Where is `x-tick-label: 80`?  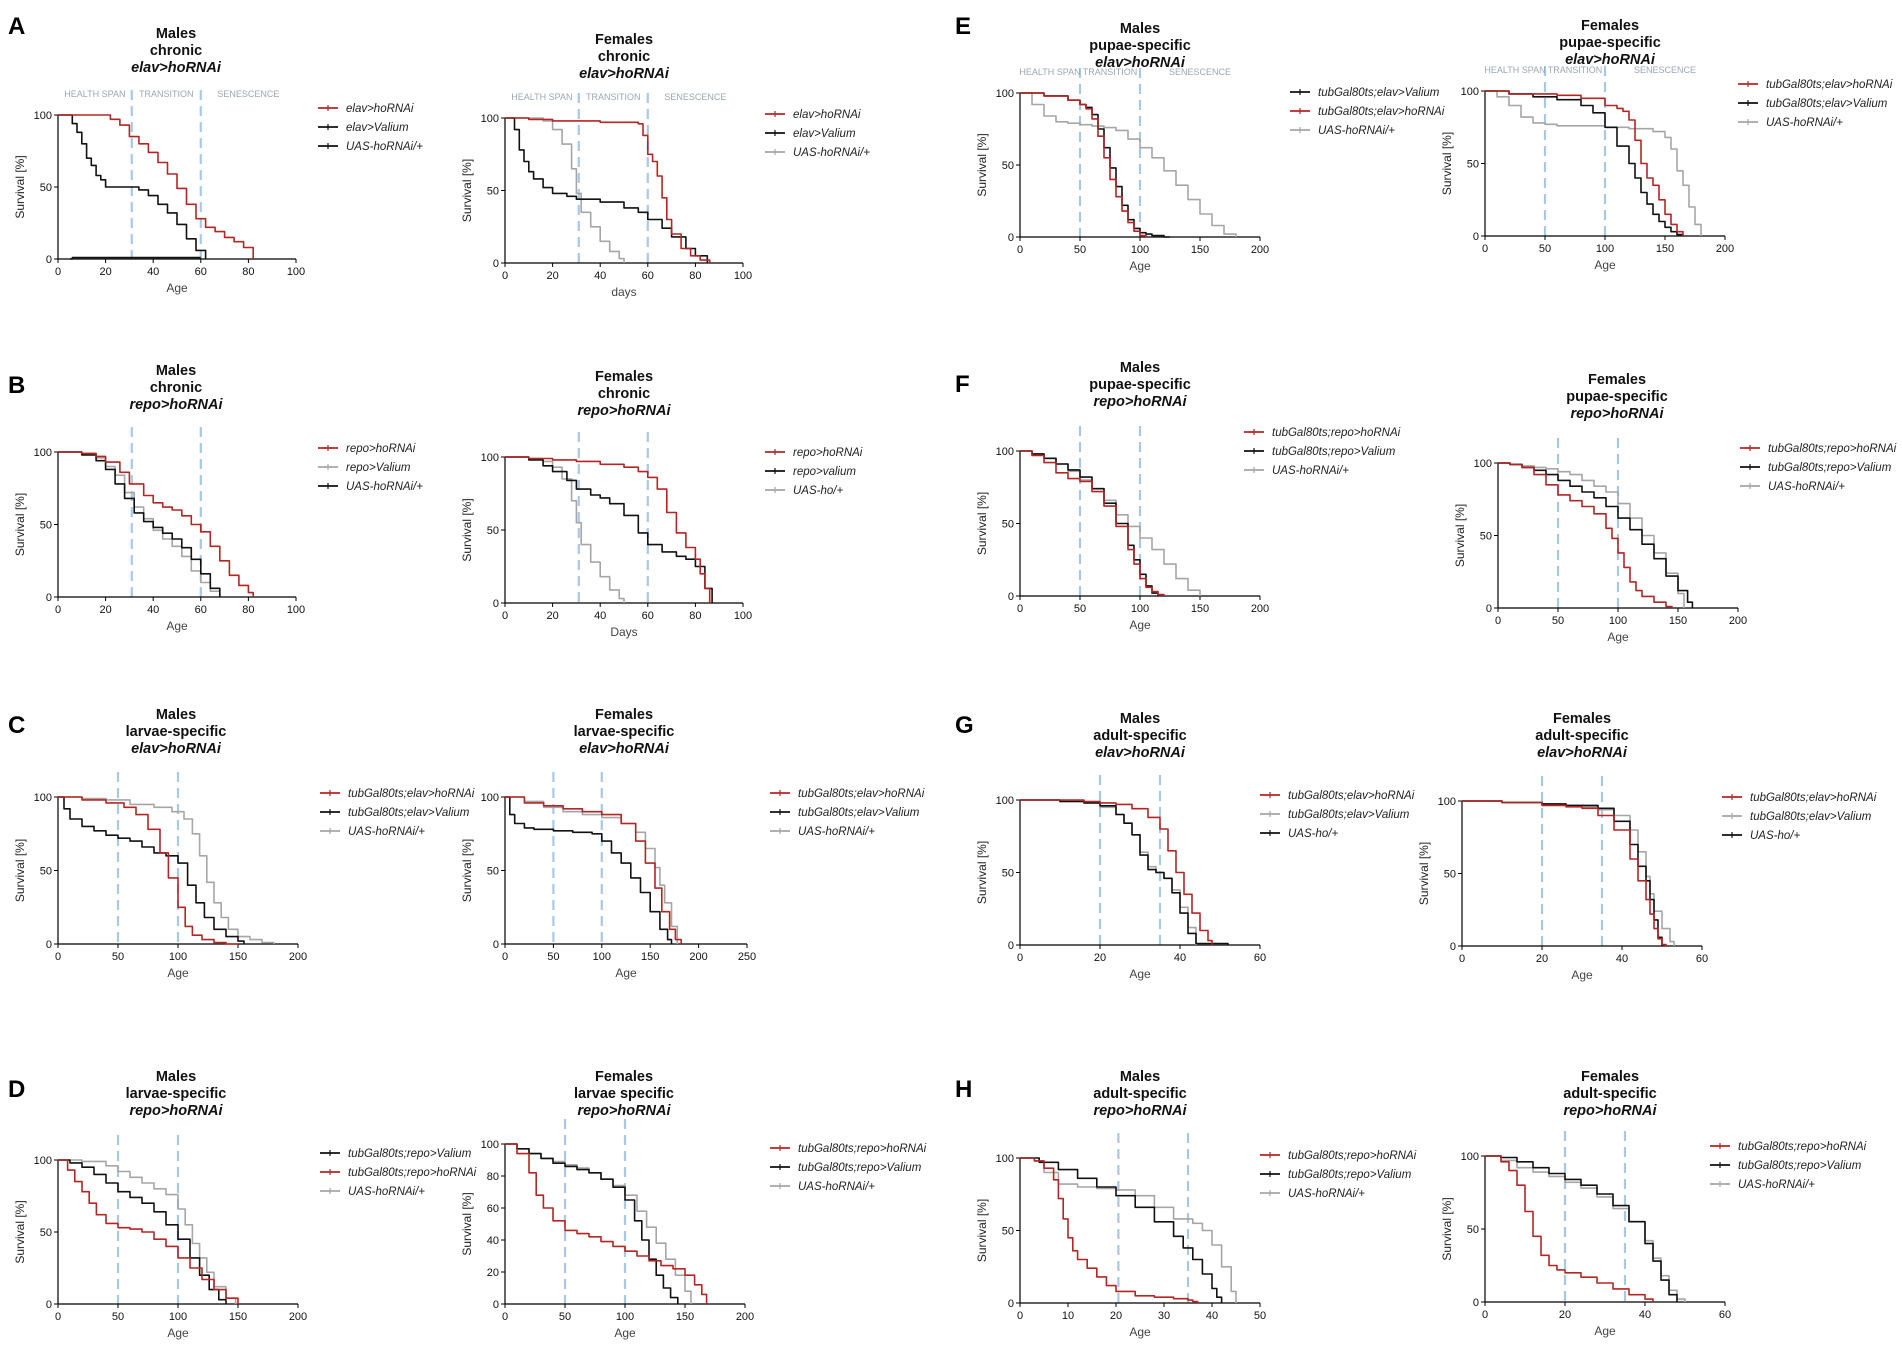 x-tick-label: 80 is located at coordinates (695, 276).